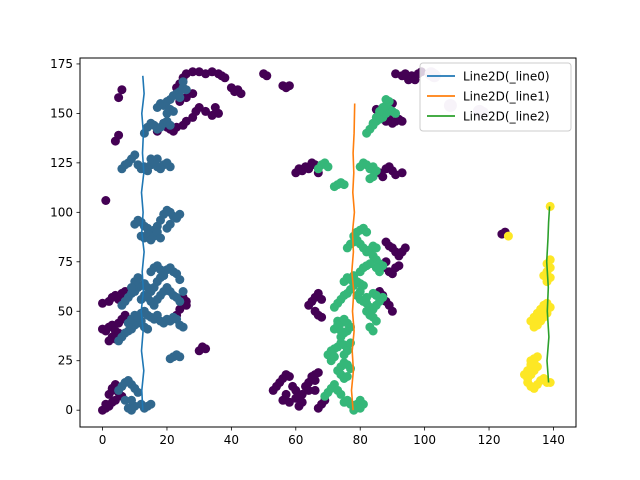 Image resolution: width=640 pixels, height=480 pixels. I want to click on x-tick-label: 60, so click(295, 440).